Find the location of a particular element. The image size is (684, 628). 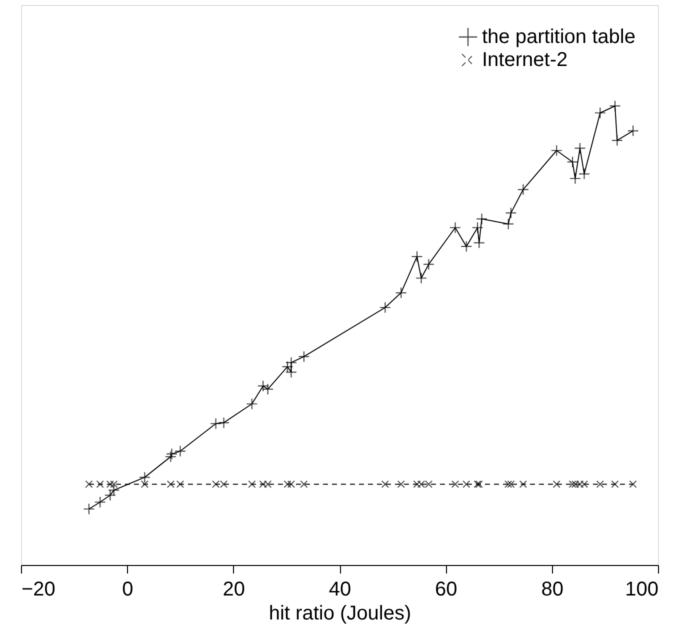

x-tick-label: 40 is located at coordinates (340, 589).